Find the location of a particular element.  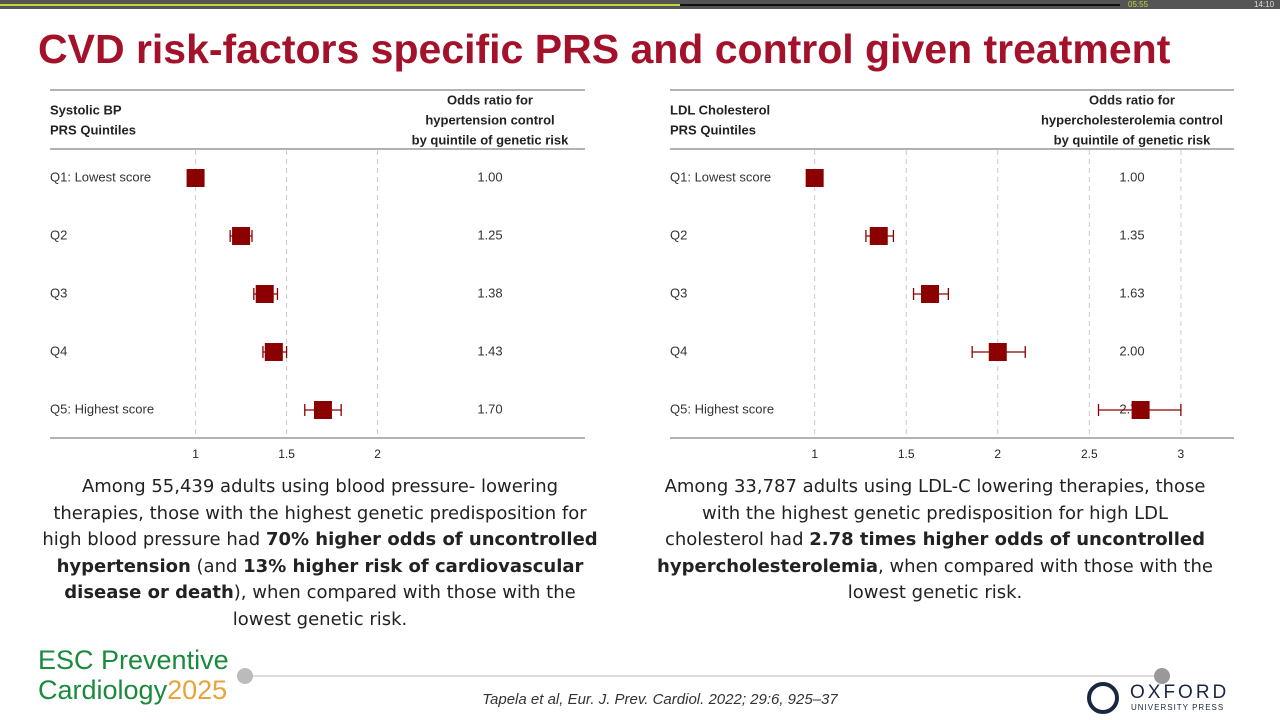

value-label: 1.70 is located at coordinates (489, 408).